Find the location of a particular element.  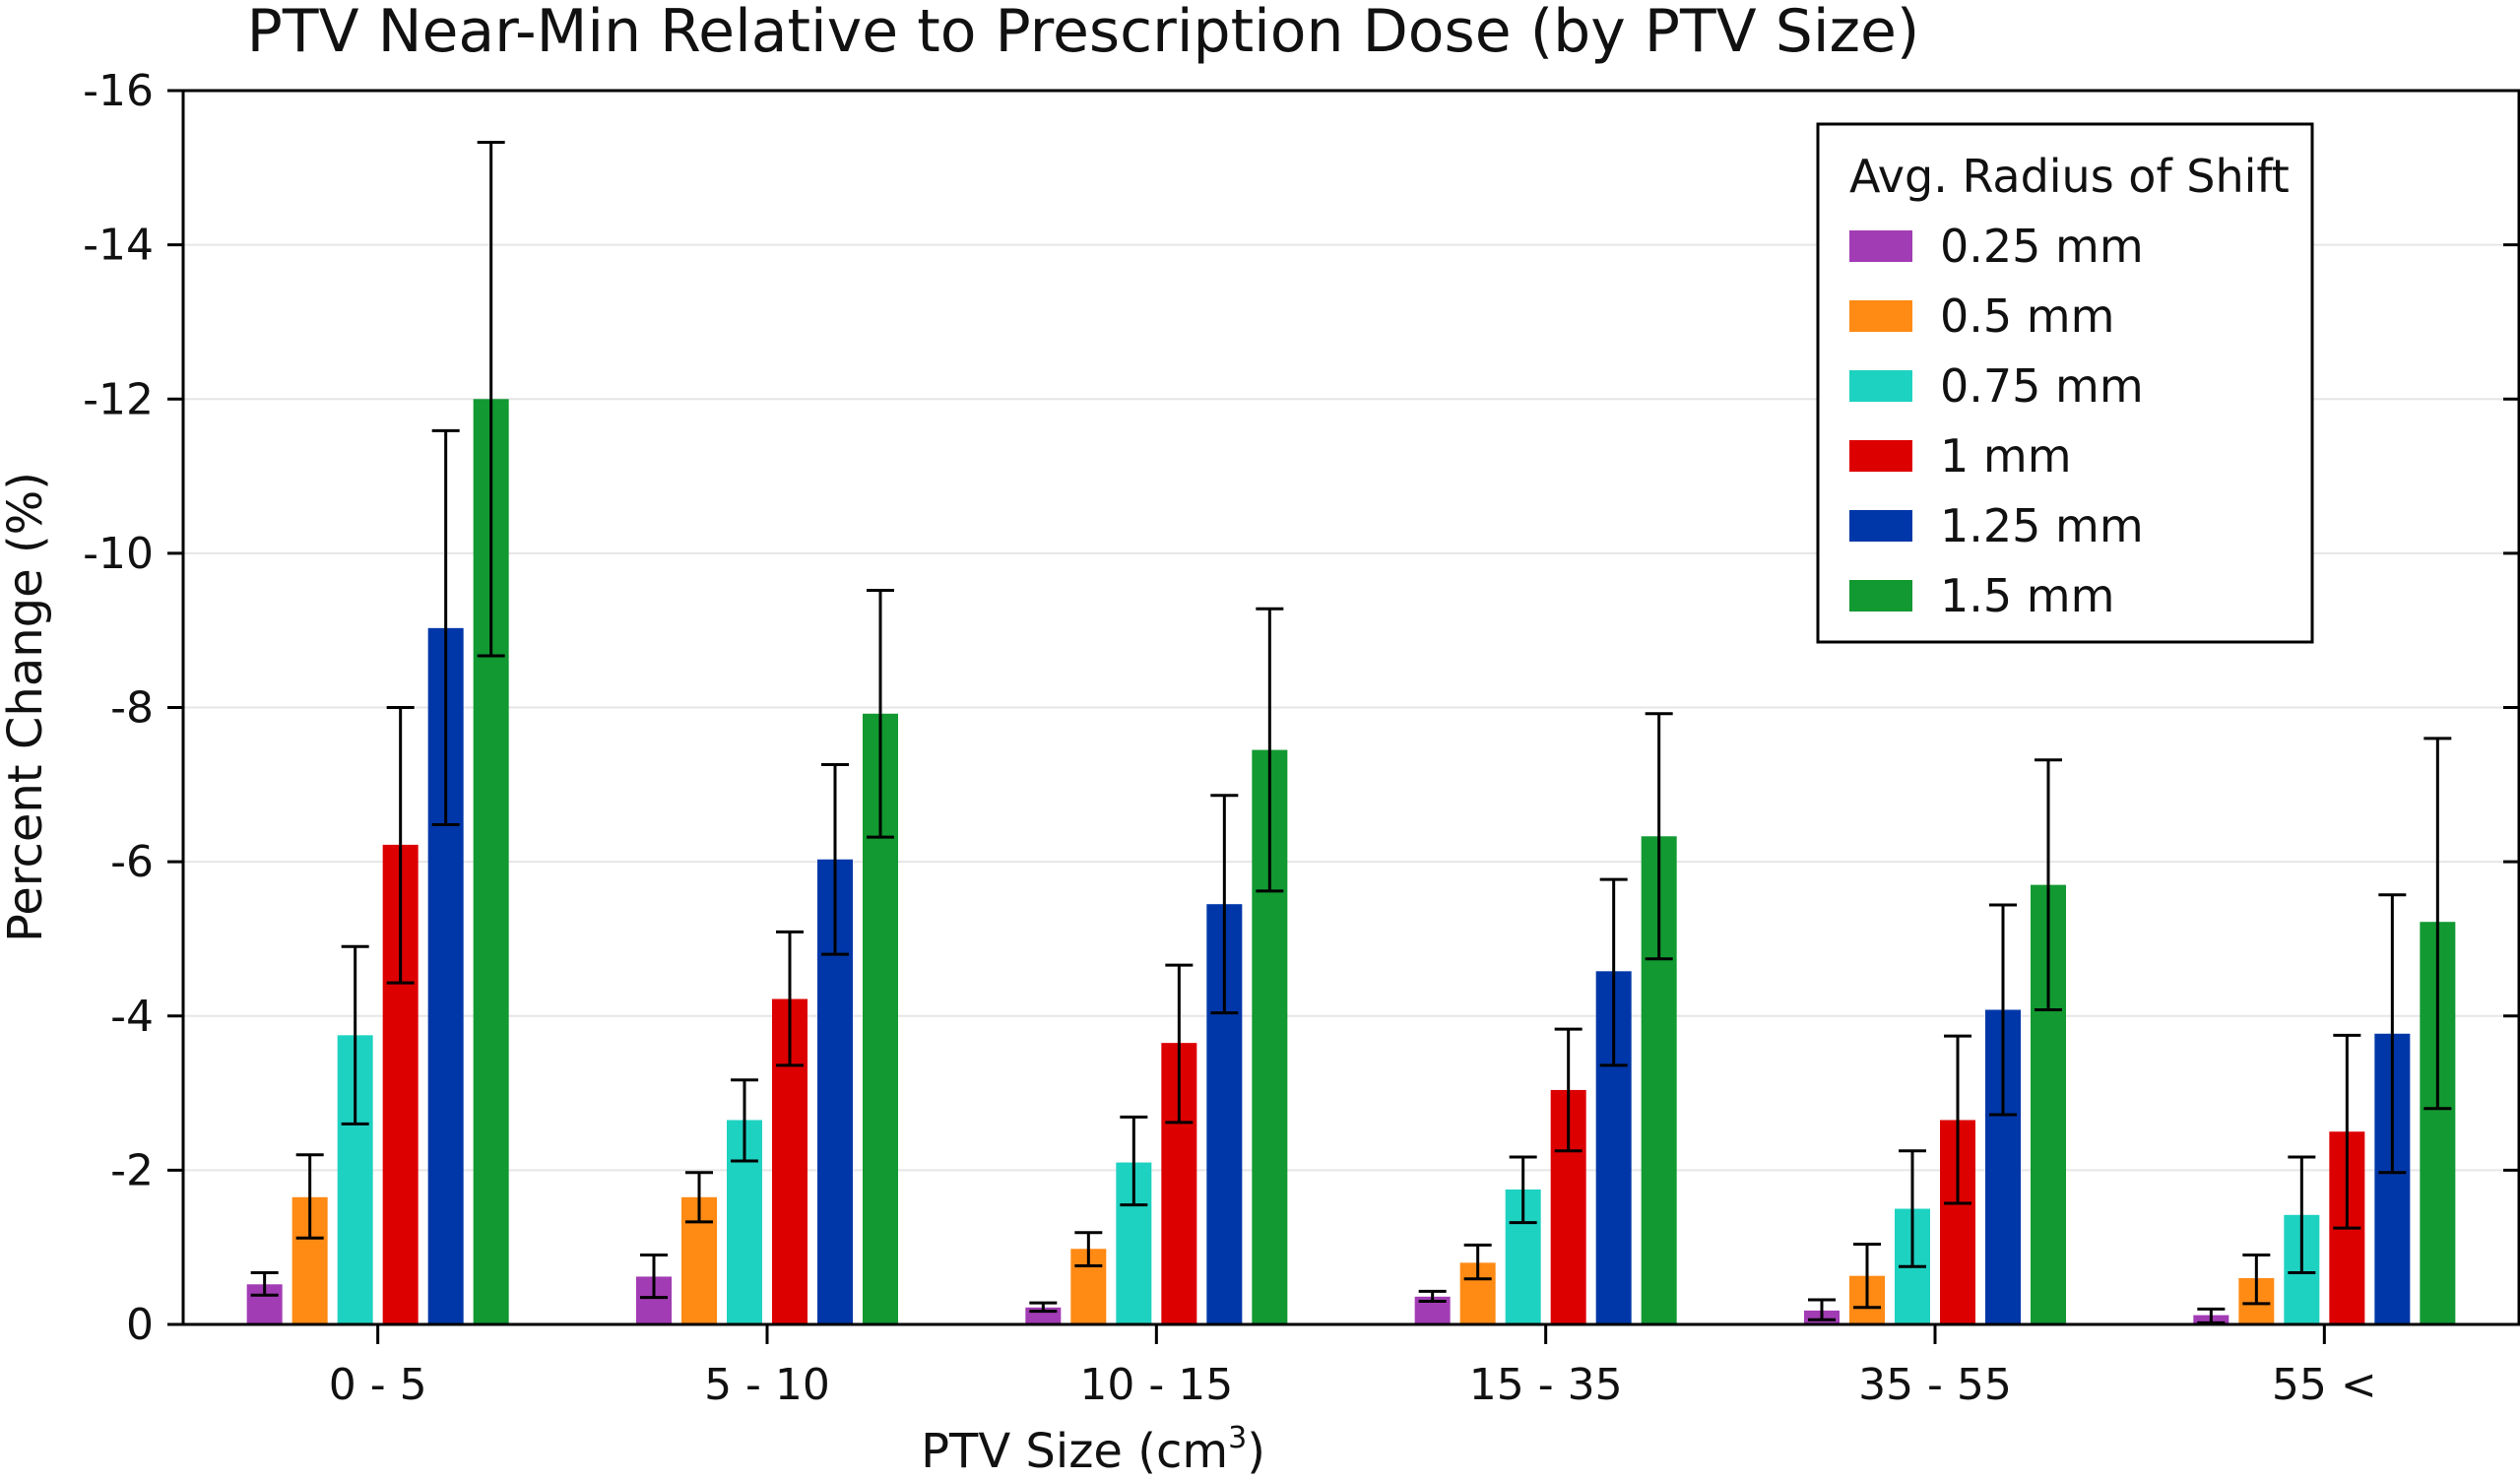

legend-label: 0.75 mm is located at coordinates (2042, 386).